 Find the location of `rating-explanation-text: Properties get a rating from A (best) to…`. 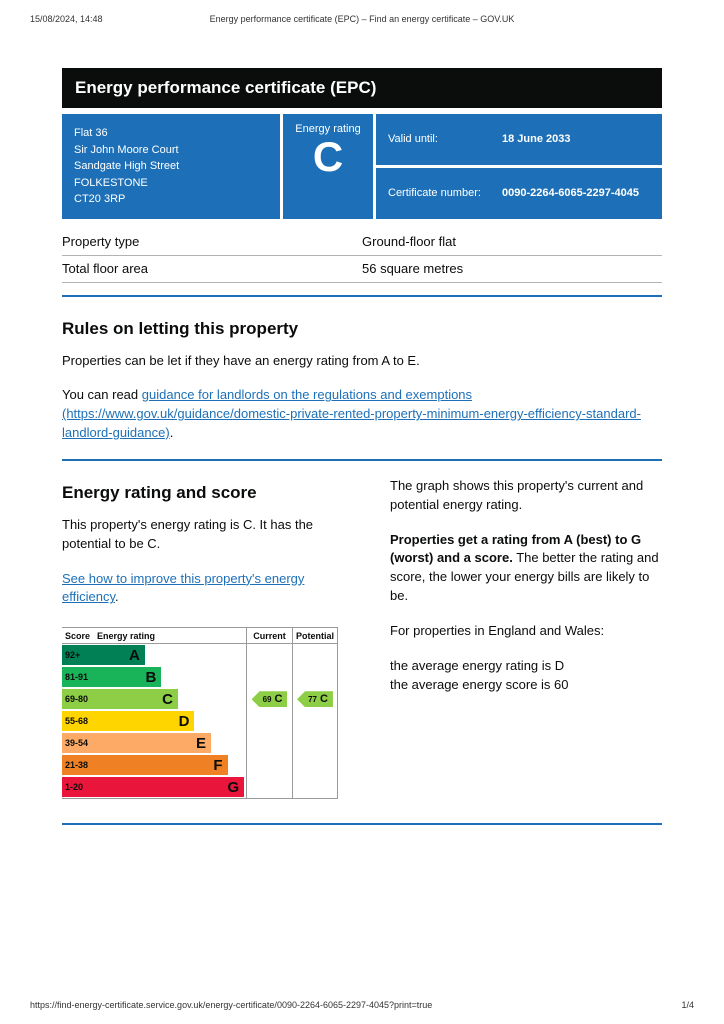

rating-explanation-text: Properties get a rating from A (best) to… is located at coordinates (526, 568).